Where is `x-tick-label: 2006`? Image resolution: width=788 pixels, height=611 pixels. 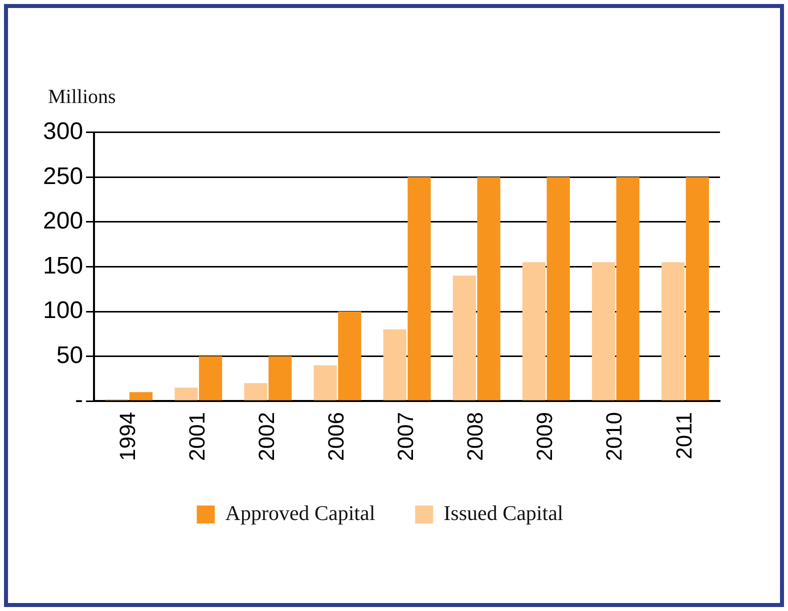 x-tick-label: 2006 is located at coordinates (336, 437).